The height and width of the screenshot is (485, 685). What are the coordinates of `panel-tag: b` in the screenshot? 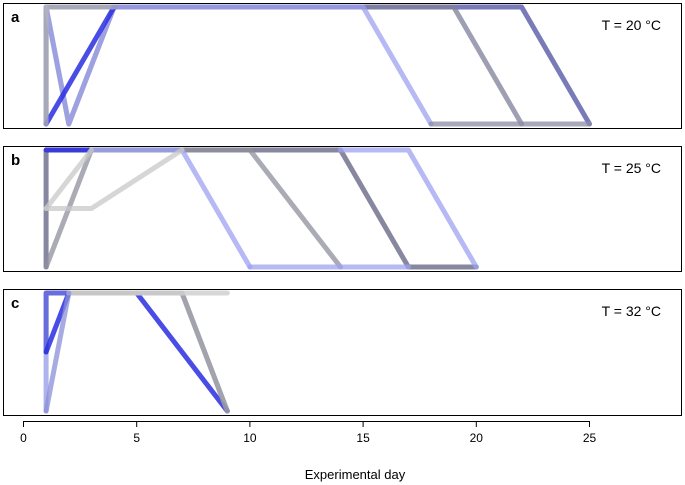 It's located at (15, 160).